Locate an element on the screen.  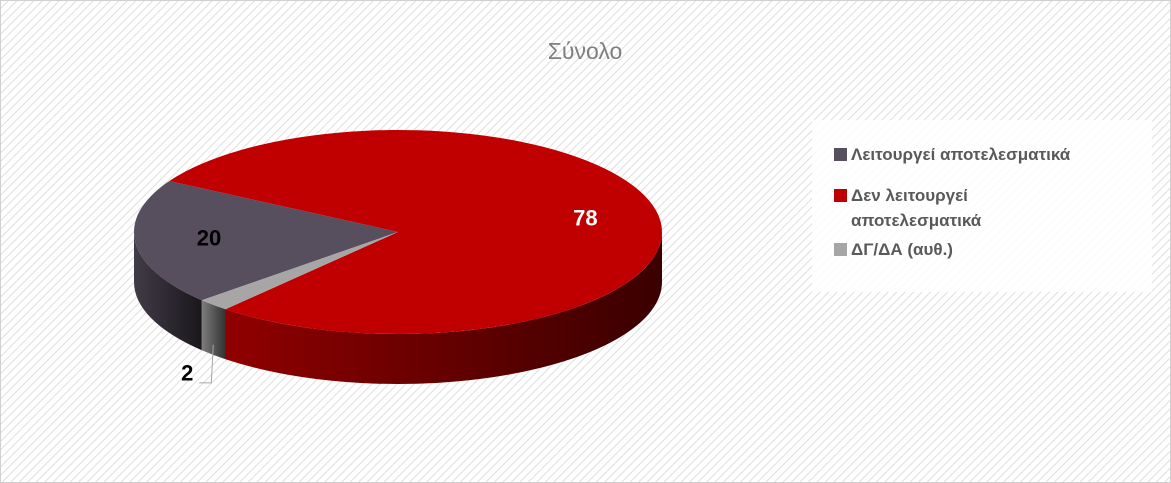
data-label: 78 is located at coordinates (585, 218).